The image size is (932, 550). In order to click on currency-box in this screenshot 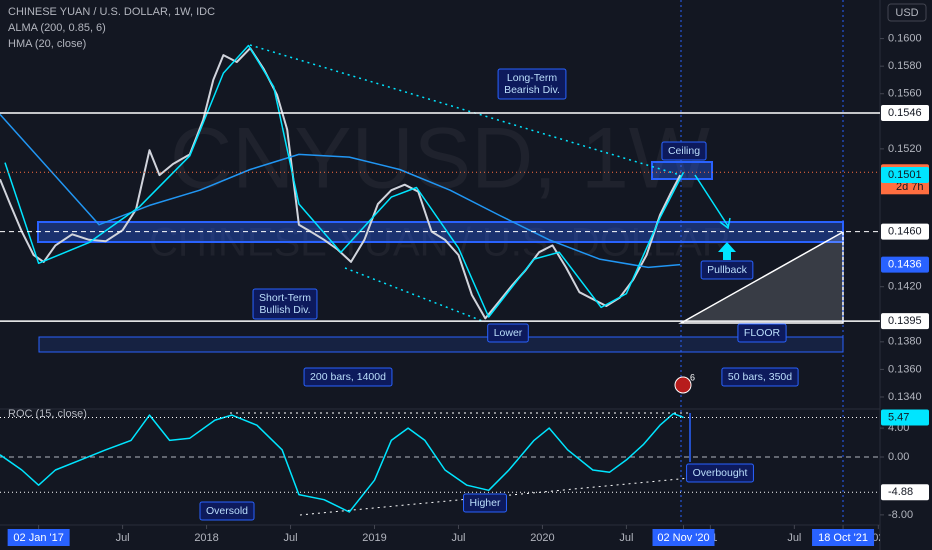, I will do `click(907, 12)`.